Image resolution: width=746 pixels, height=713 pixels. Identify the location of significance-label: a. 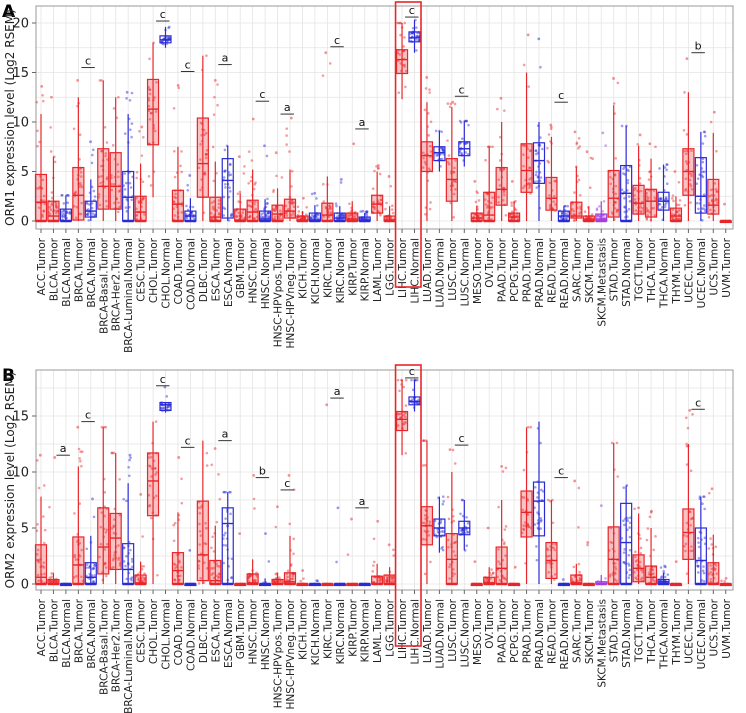
(63, 448).